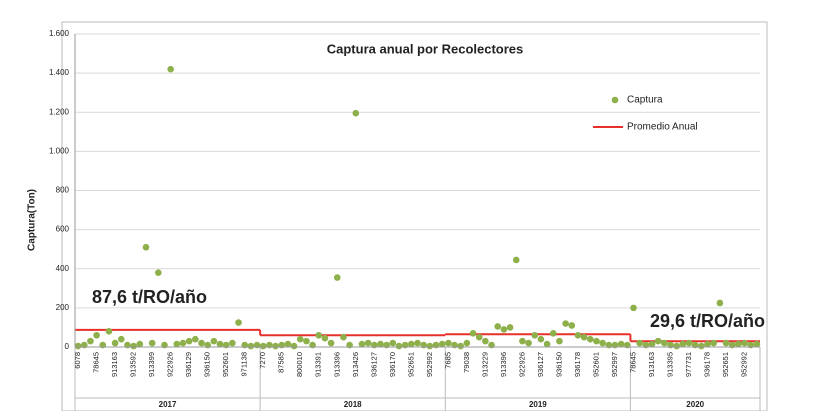  Describe the element at coordinates (151, 364) in the screenshot. I see `x-tick-label: 913399` at that location.